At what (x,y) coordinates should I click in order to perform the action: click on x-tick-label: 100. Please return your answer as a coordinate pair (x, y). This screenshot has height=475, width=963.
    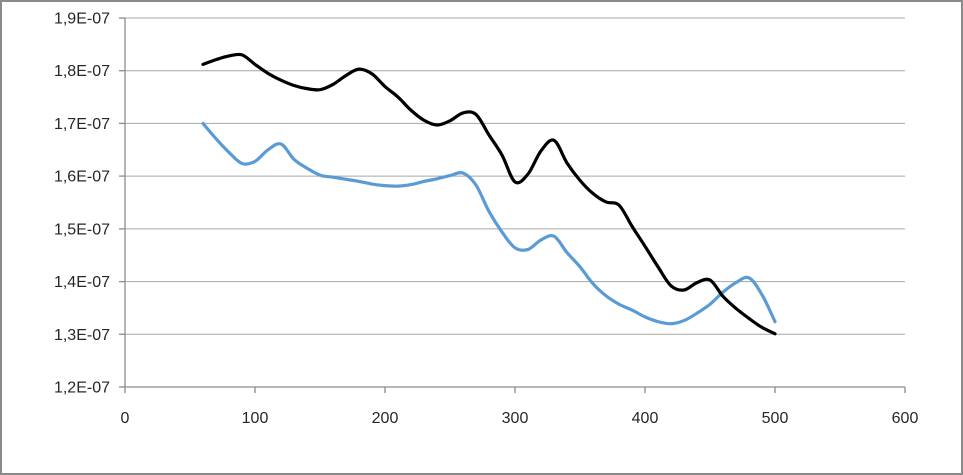
    Looking at the image, I should click on (255, 418).